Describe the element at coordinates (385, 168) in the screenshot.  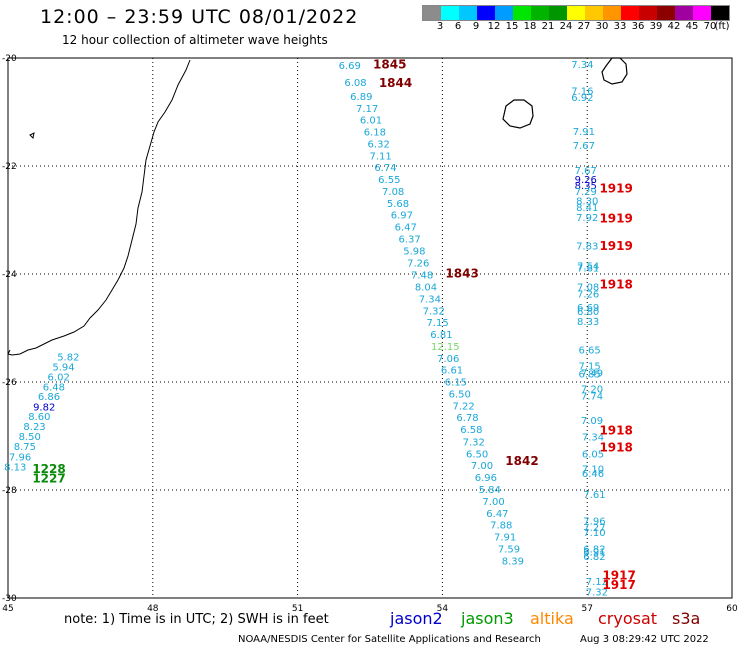
I see `wave-height-value: 6.74` at that location.